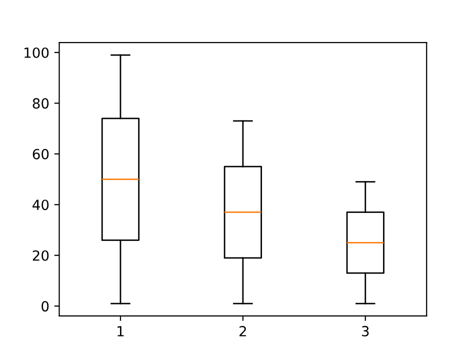 Image resolution: width=474 pixels, height=355 pixels. I want to click on y-tick-label: 40, so click(40, 205).